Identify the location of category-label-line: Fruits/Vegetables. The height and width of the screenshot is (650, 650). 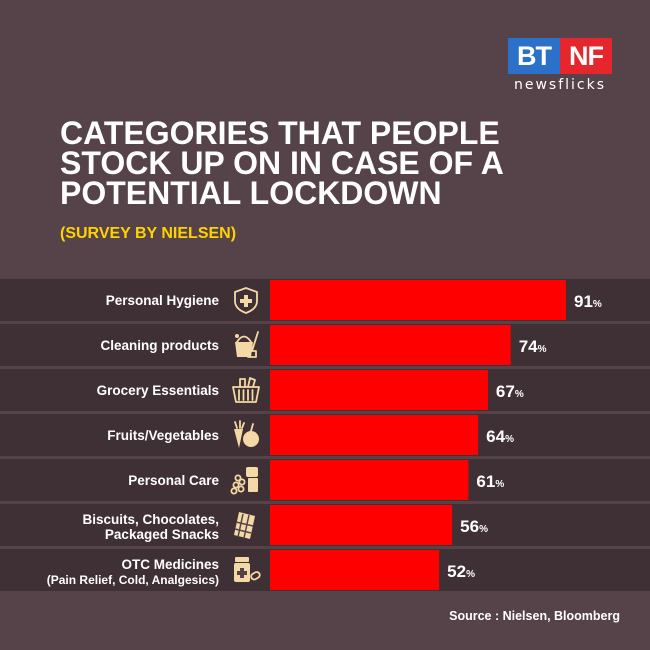
(163, 435).